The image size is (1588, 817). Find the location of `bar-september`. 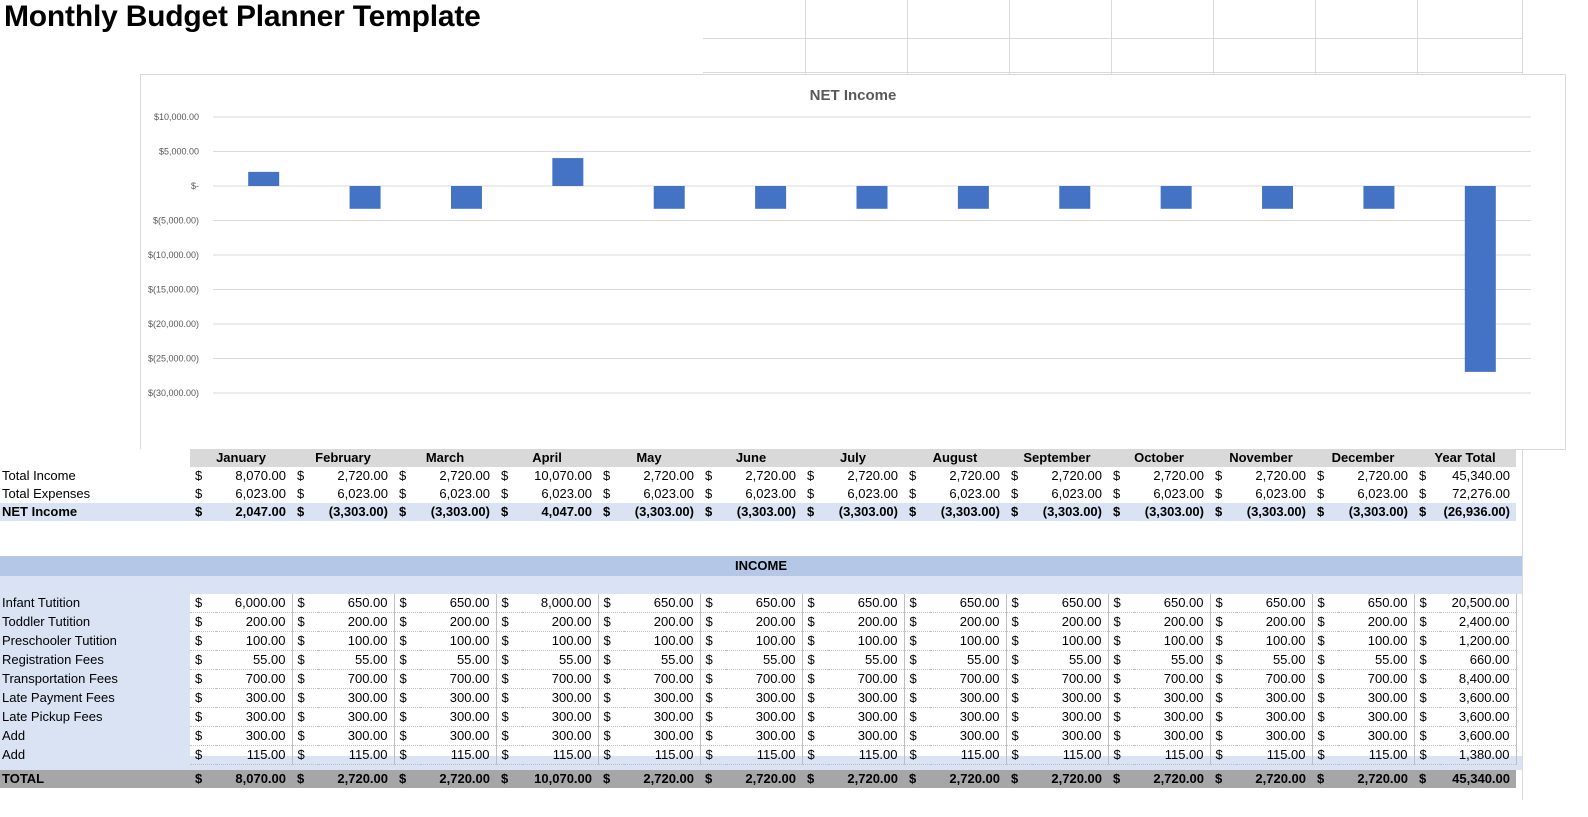

bar-september is located at coordinates (1075, 197).